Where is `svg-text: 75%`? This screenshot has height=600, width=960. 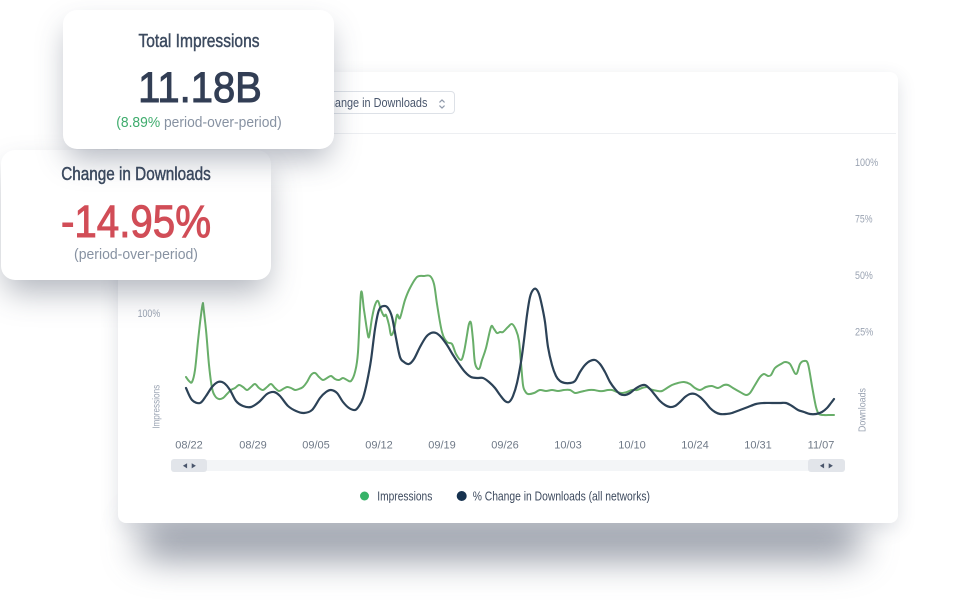
svg-text: 75% is located at coordinates (864, 220).